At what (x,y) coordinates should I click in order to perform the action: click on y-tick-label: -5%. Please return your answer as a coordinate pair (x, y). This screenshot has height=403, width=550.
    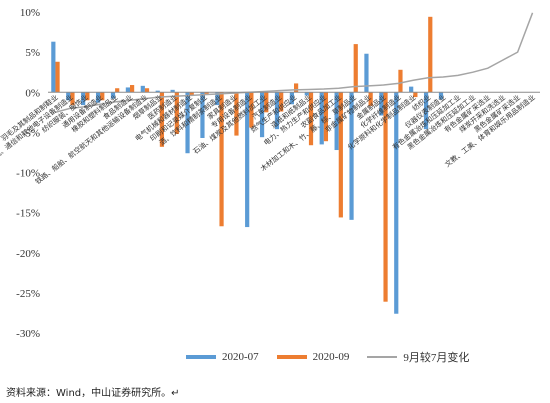
    Looking at the image, I should click on (31, 133).